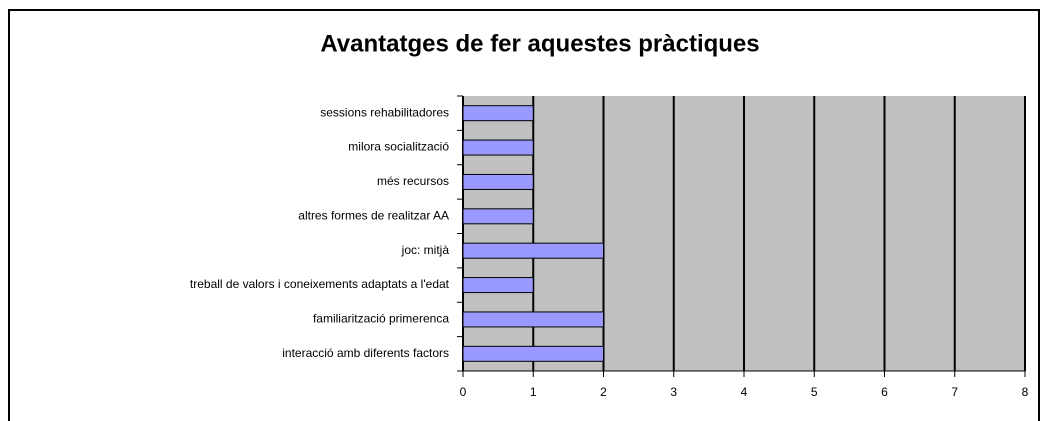 This screenshot has height=421, width=1048. Describe the element at coordinates (1025, 392) in the screenshot. I see `x-tick-label: 8` at that location.